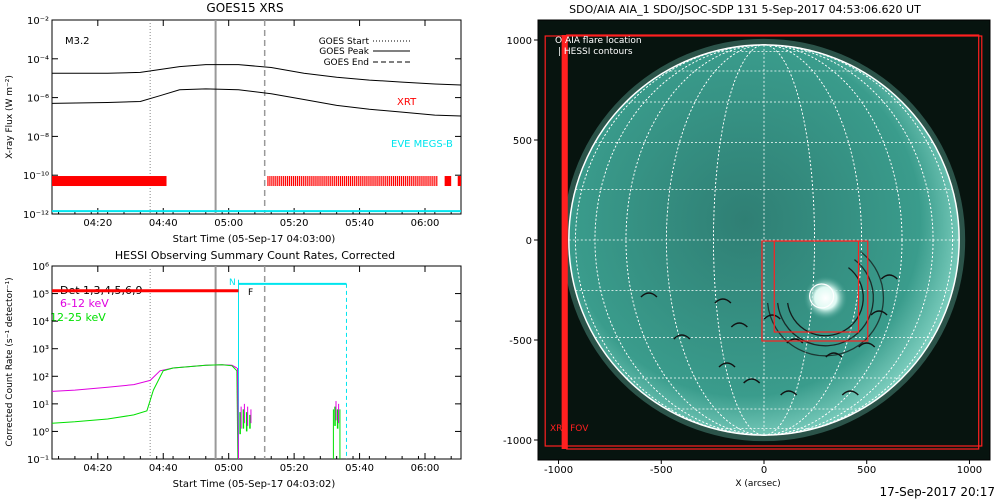 This screenshot has width=1000, height=500. Describe the element at coordinates (519, 41) in the screenshot. I see `aia-ytick-label: 1000` at that location.